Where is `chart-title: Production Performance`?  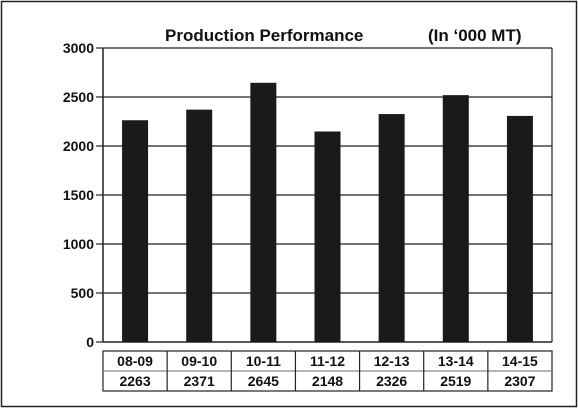 chart-title: Production Performance is located at coordinates (264, 35).